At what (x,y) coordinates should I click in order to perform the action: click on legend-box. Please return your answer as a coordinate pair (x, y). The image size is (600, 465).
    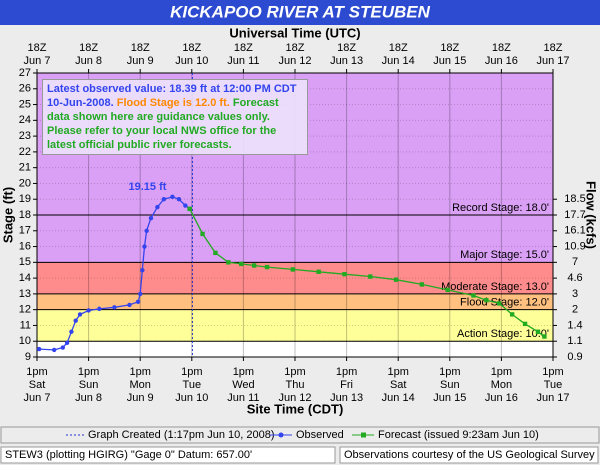
    Looking at the image, I should click on (300, 435).